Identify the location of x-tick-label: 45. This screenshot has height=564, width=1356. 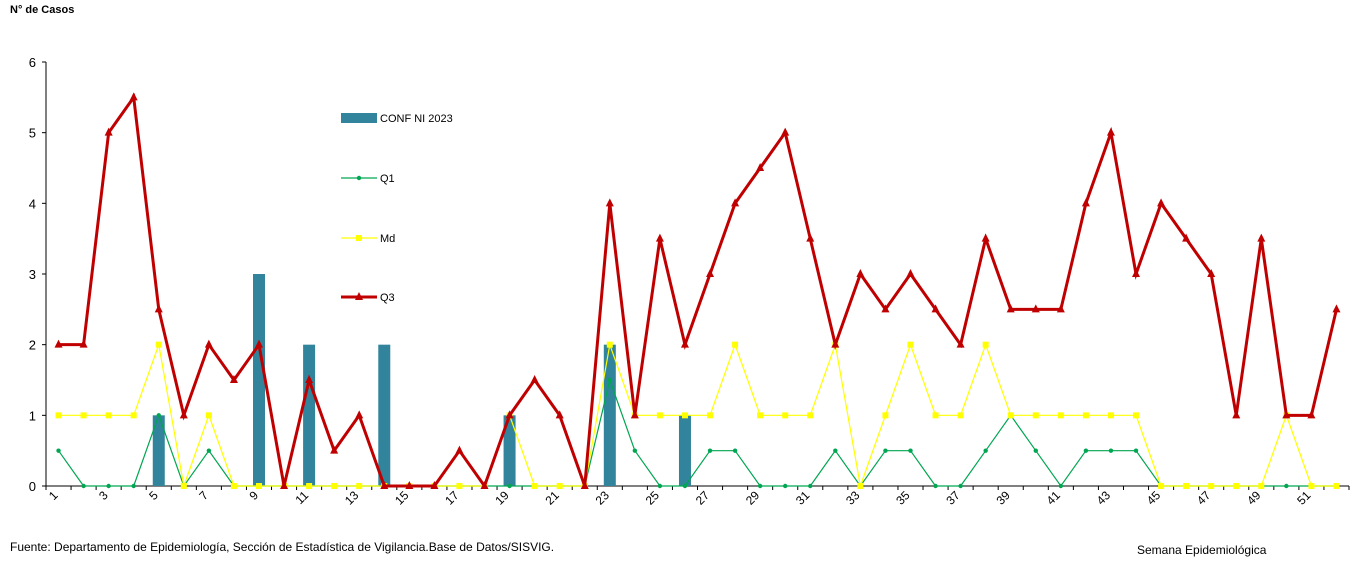
(1154, 498).